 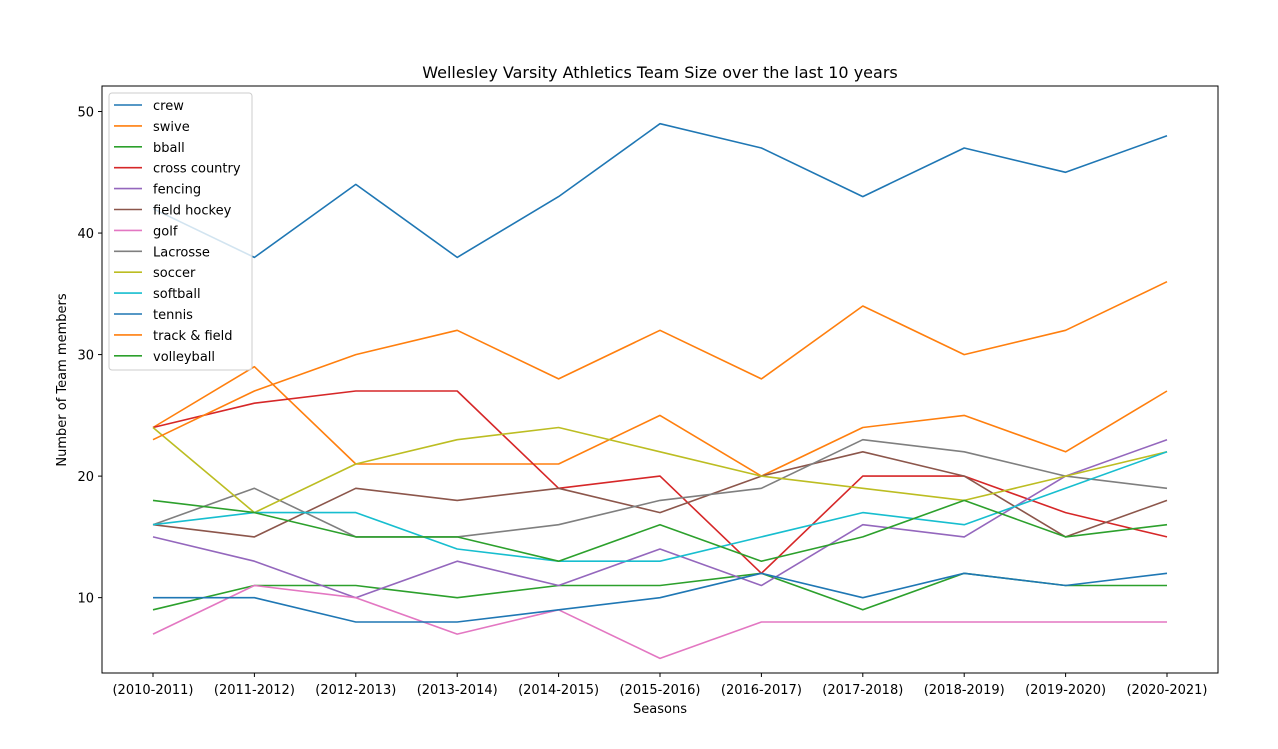 What do you see at coordinates (964, 690) in the screenshot?
I see `x-tick-label: (2018-2019)` at bounding box center [964, 690].